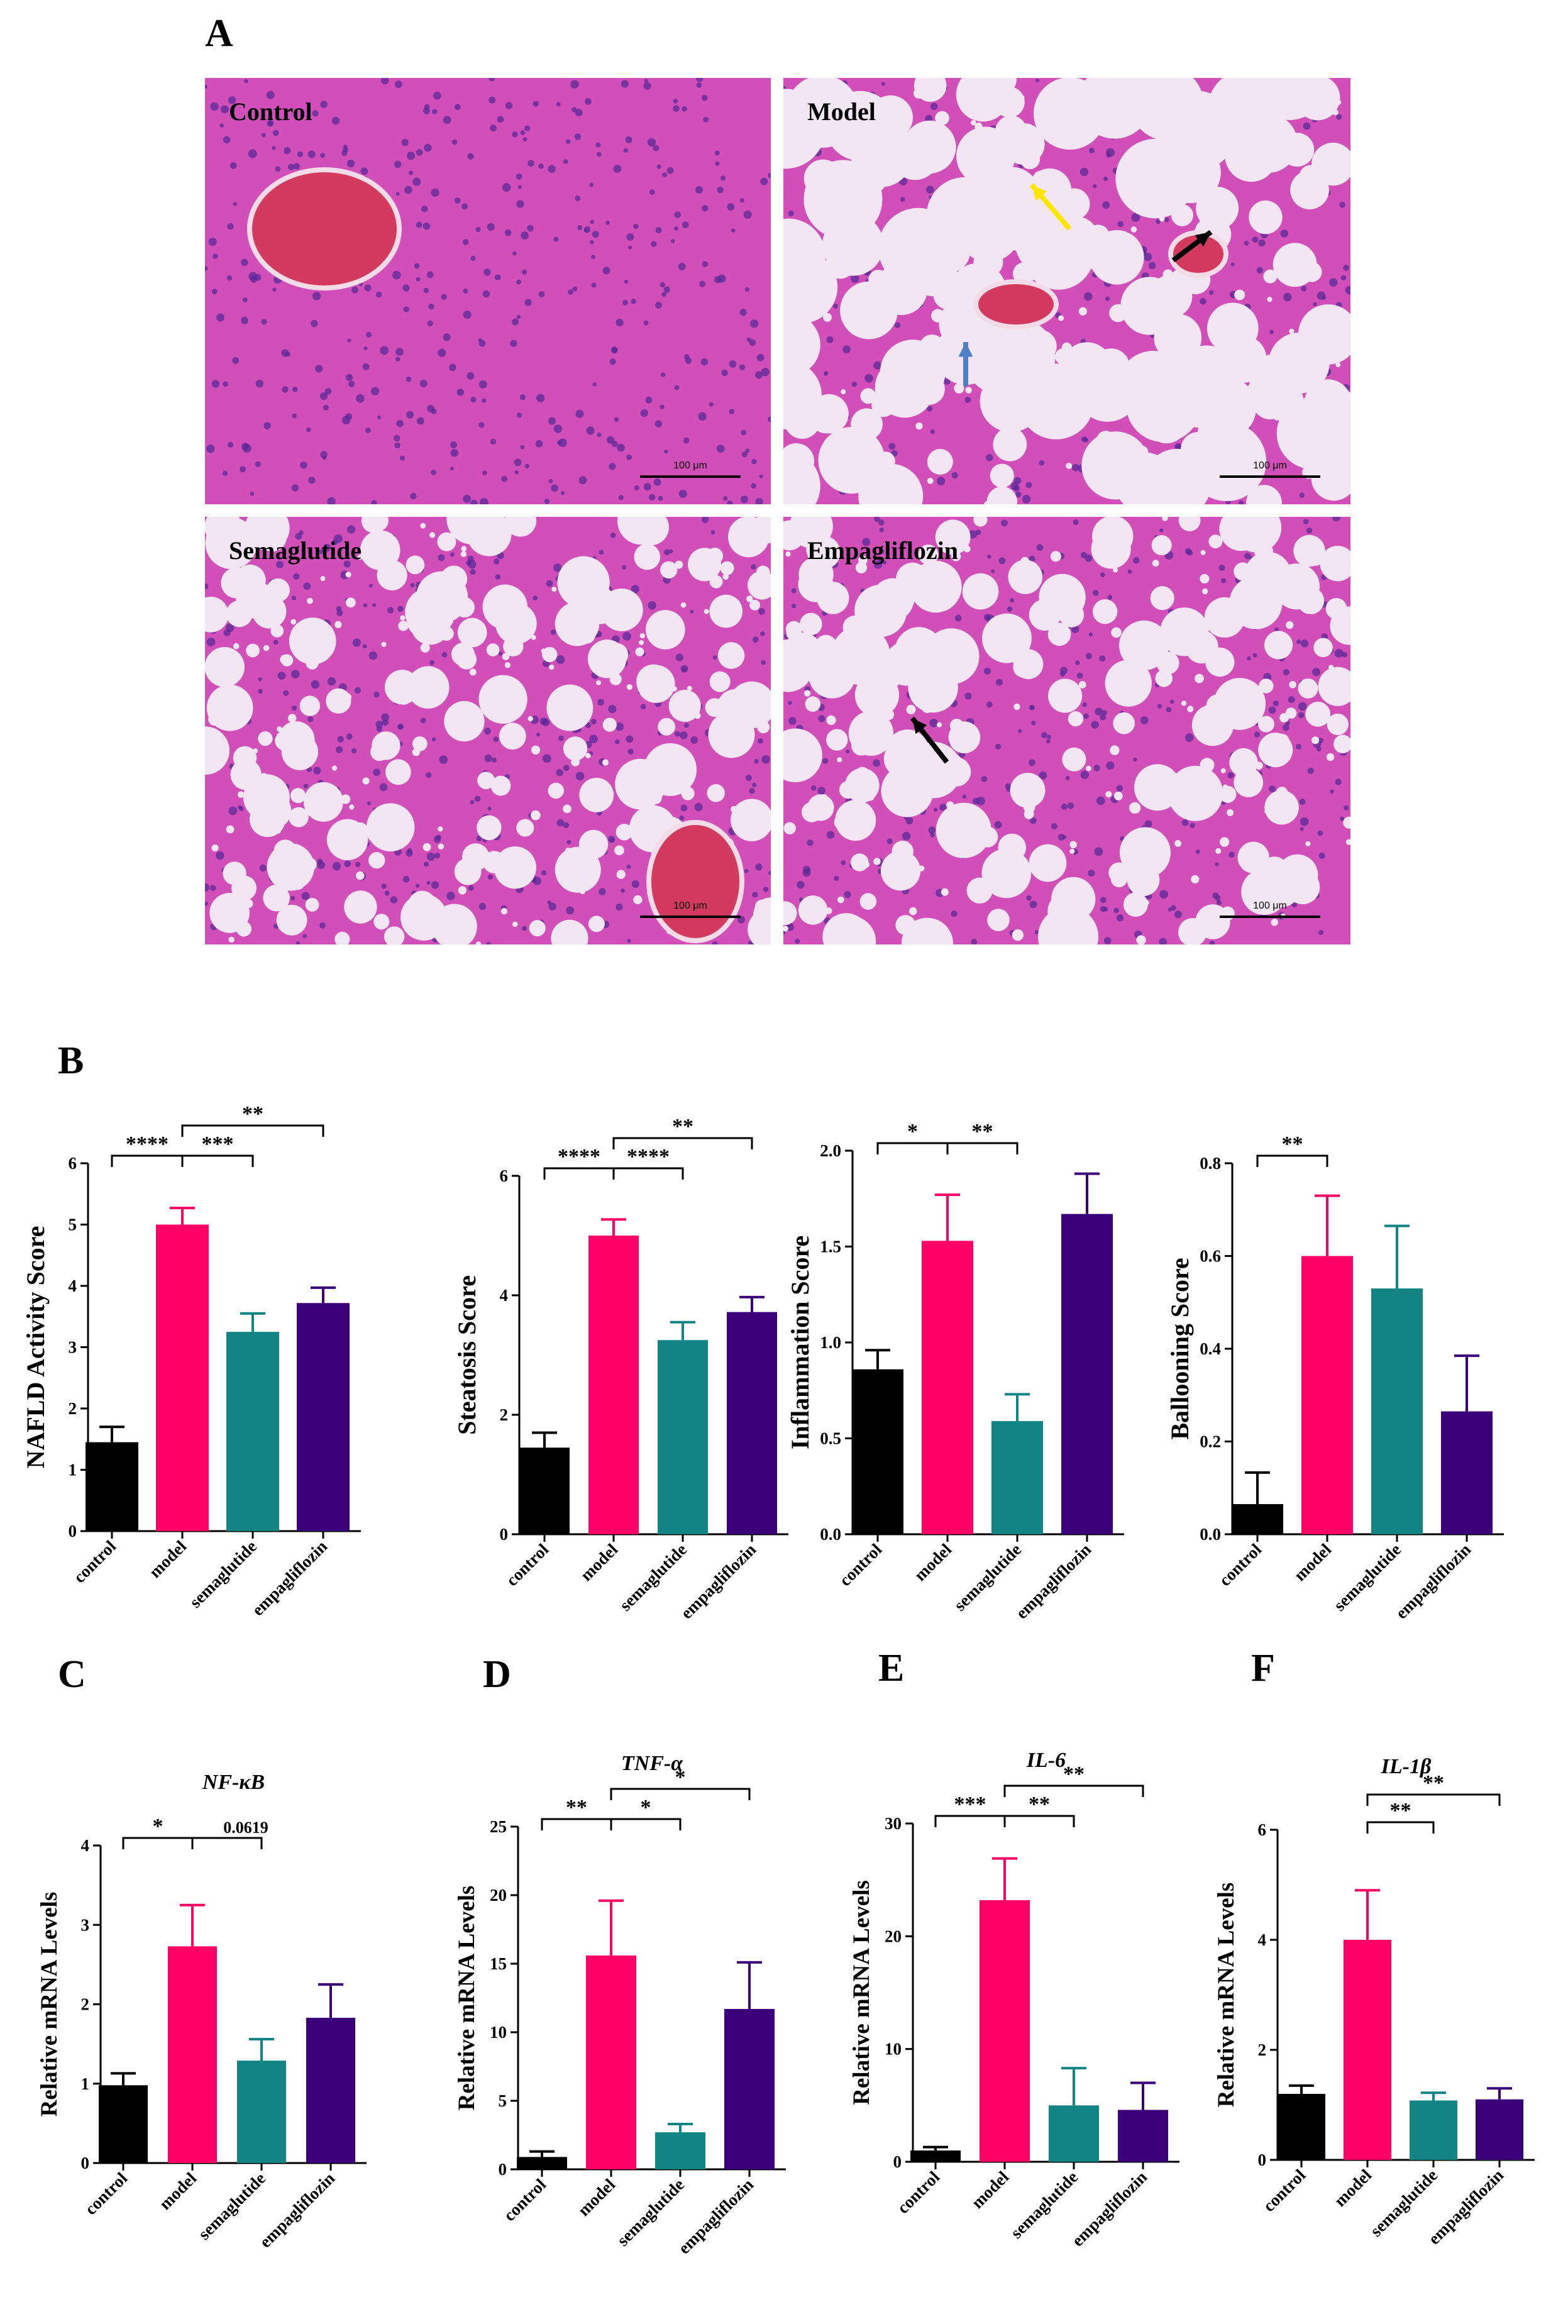 Image resolution: width=1568 pixels, height=2324 pixels. I want to click on micrograph-label: Model, so click(841, 111).